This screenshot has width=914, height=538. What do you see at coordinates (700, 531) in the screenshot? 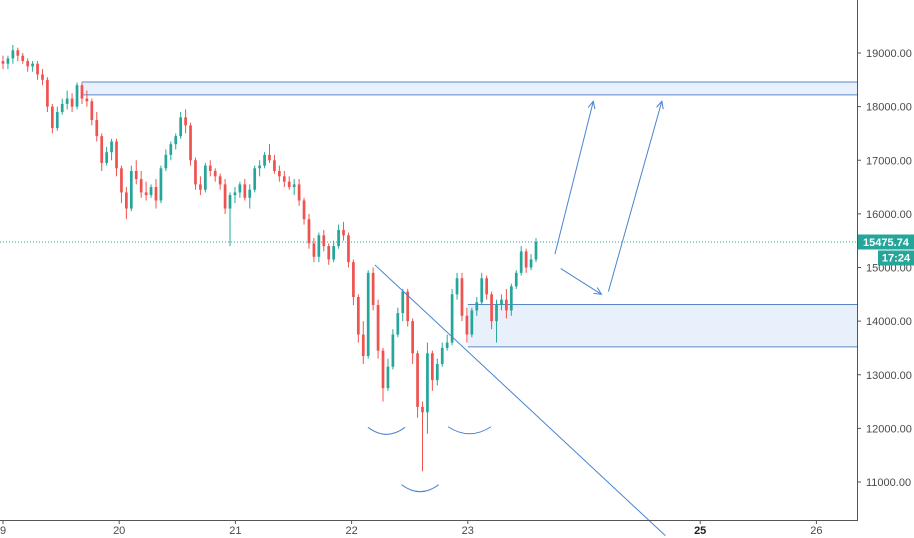
I see `time-tick-label: 25` at bounding box center [700, 531].